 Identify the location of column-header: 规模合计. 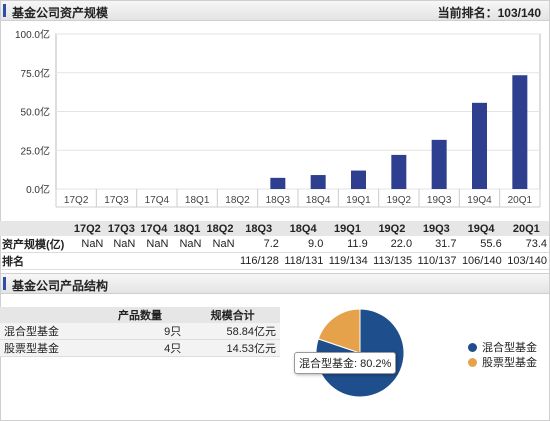
(232, 315).